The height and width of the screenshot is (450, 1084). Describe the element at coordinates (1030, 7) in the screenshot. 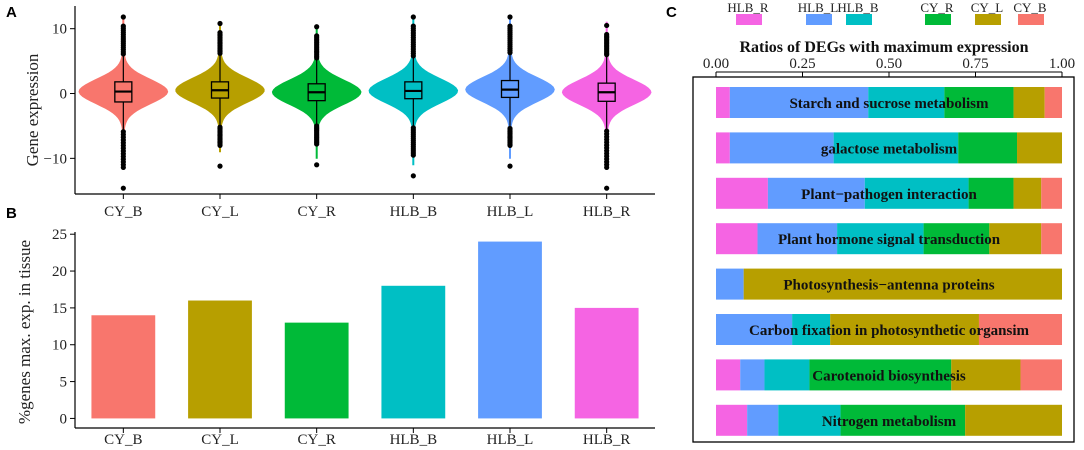

I see `legend-label-cy-b: CY_B` at that location.